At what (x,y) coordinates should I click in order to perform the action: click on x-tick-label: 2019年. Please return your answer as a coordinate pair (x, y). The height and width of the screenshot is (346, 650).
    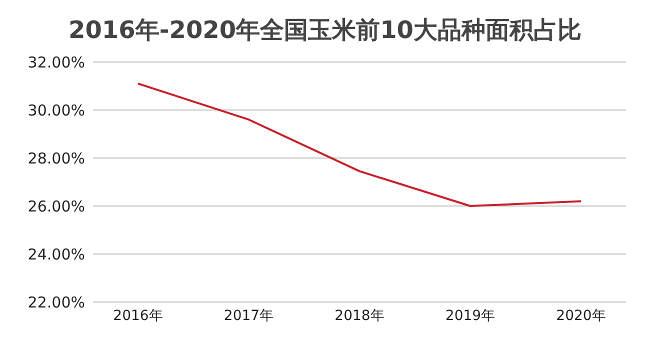
    Looking at the image, I should click on (470, 316).